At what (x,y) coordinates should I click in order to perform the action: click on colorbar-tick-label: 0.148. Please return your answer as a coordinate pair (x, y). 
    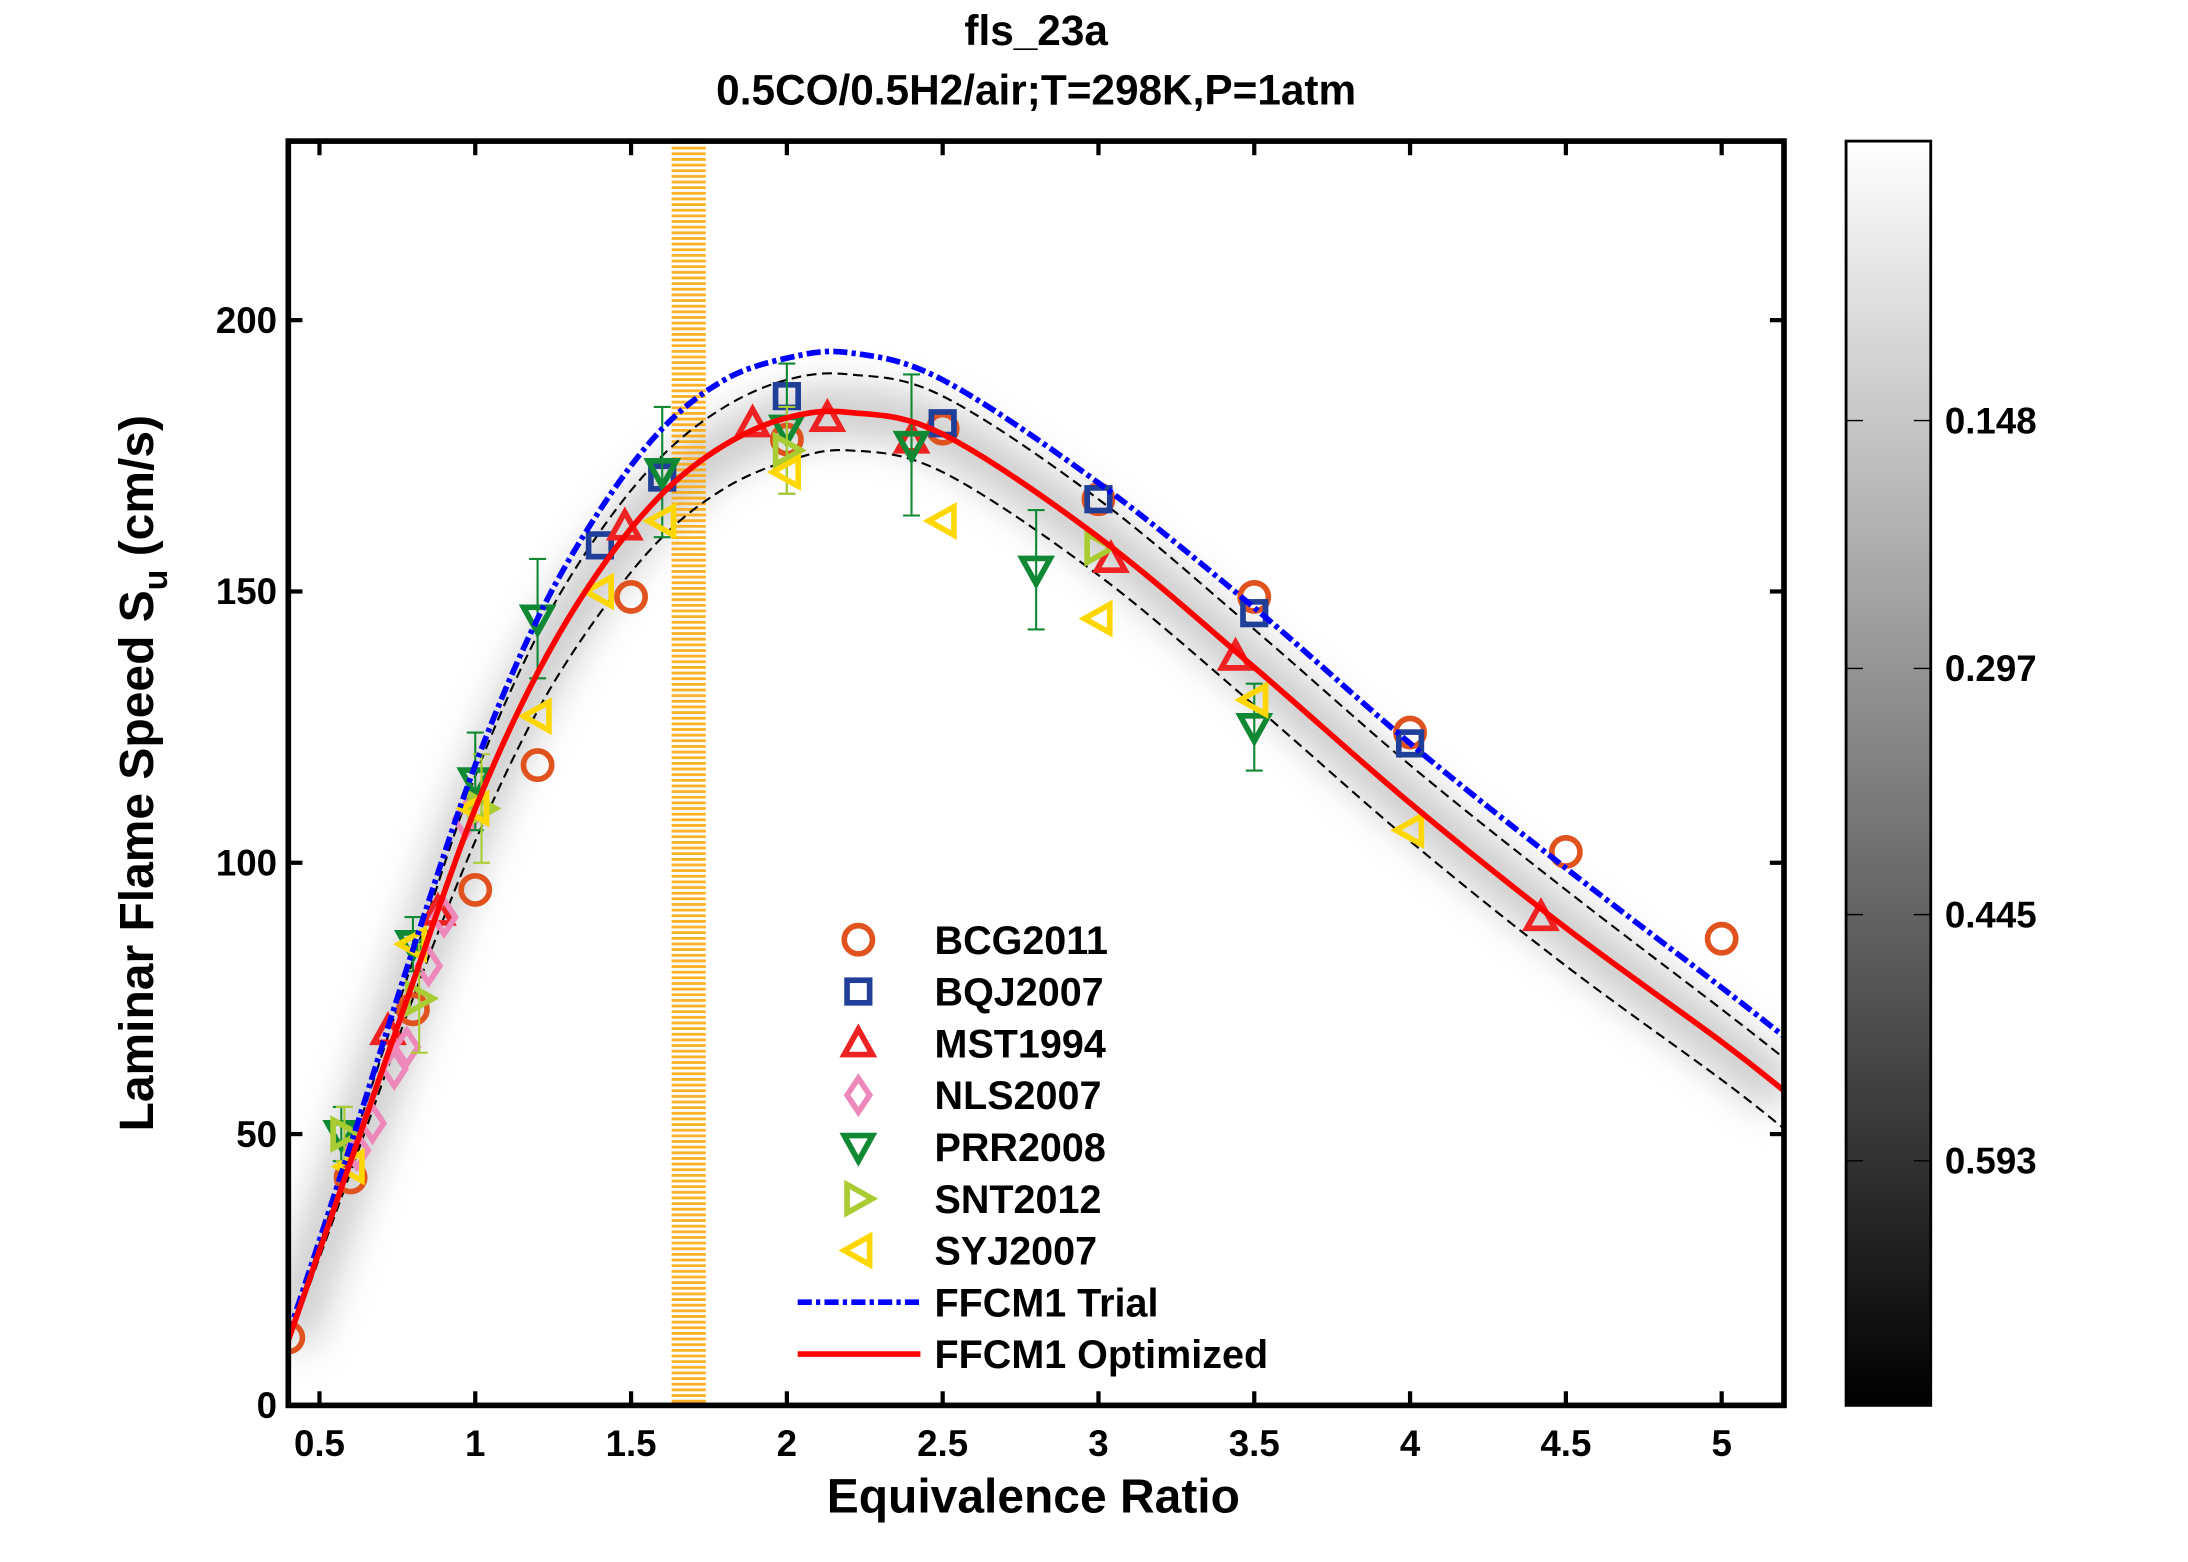
    Looking at the image, I should click on (1991, 420).